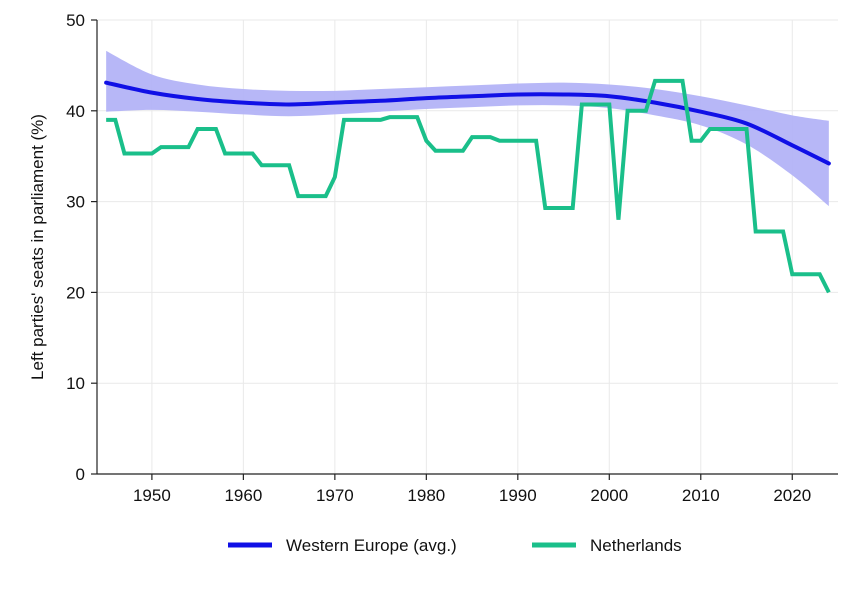 The image size is (858, 592). What do you see at coordinates (75, 111) in the screenshot?
I see `y-tick-label: 40` at bounding box center [75, 111].